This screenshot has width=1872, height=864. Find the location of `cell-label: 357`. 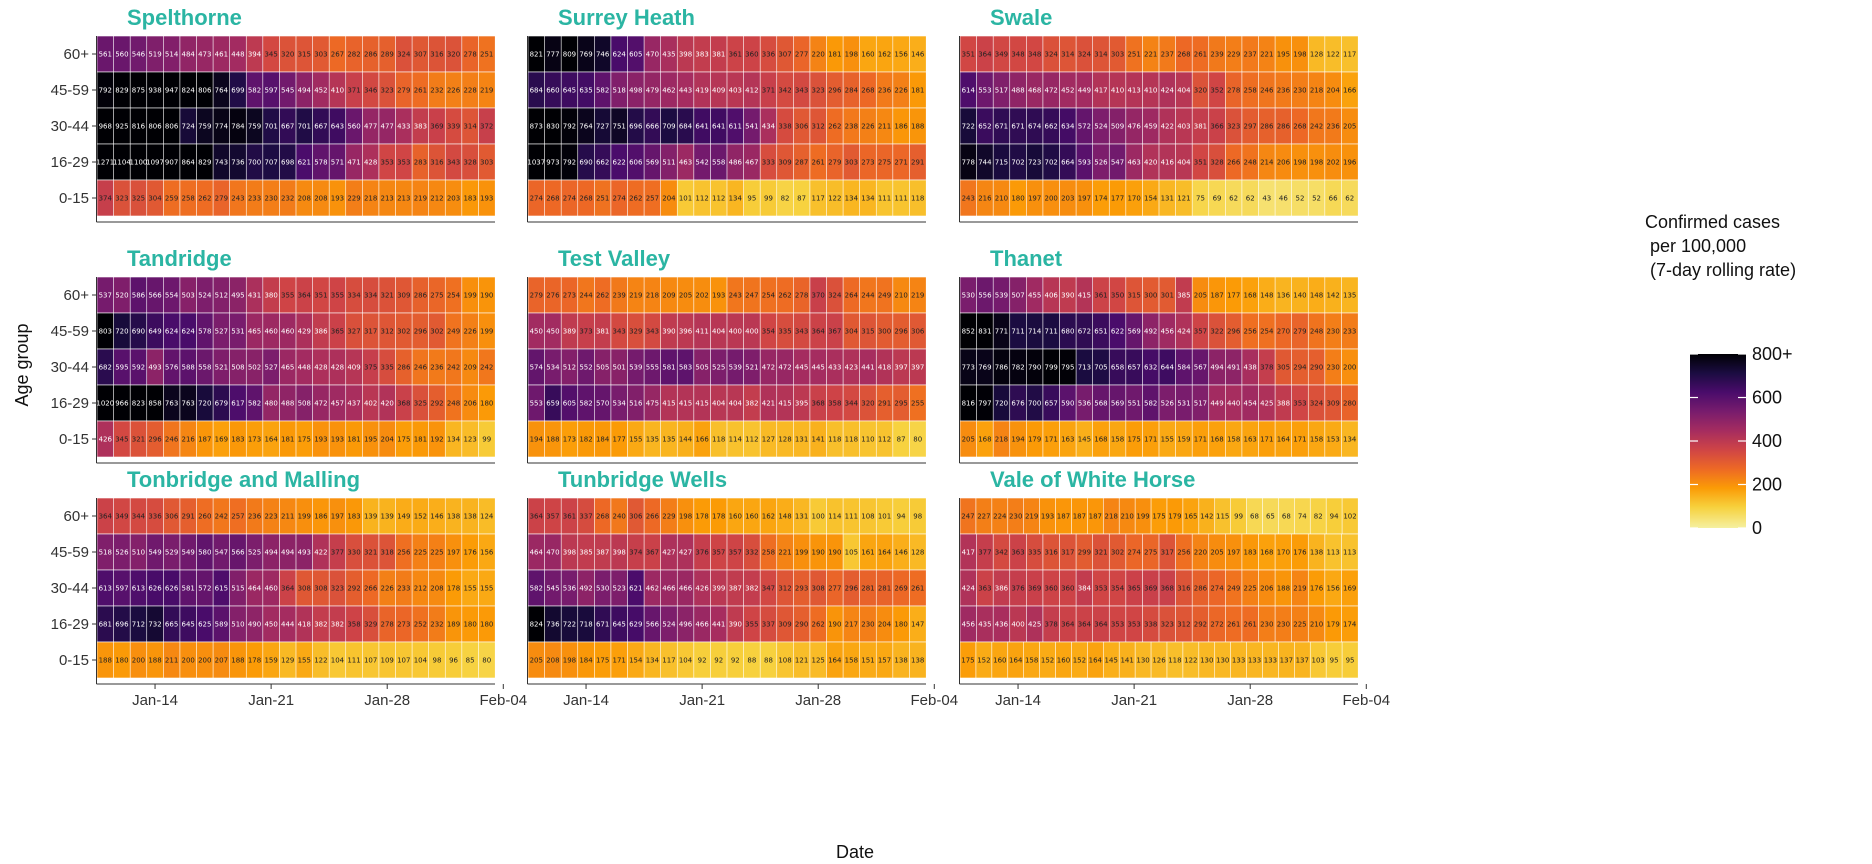

cell-label: 357 is located at coordinates (1200, 332).